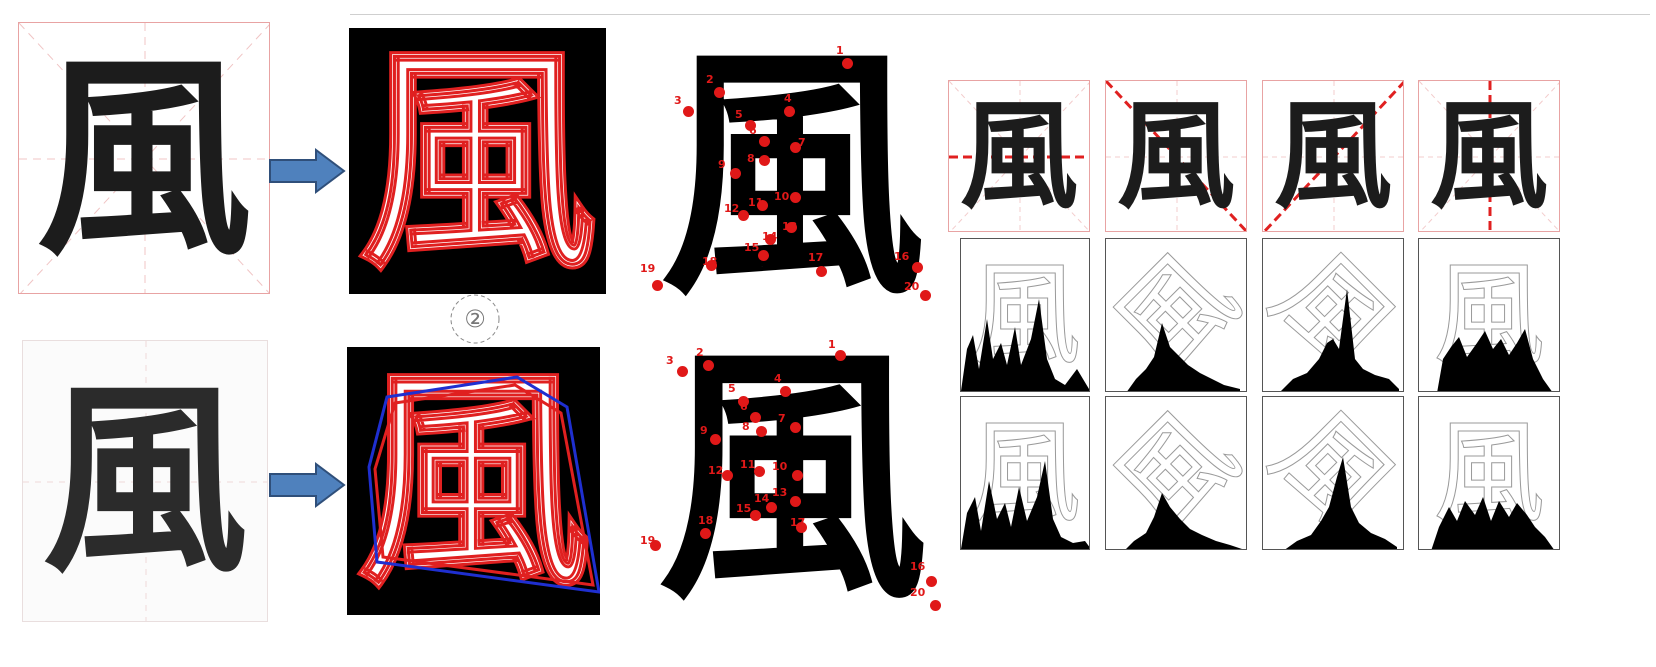 Image resolution: width=1656 pixels, height=667 pixels. I want to click on step-marker: ②, so click(475, 319).